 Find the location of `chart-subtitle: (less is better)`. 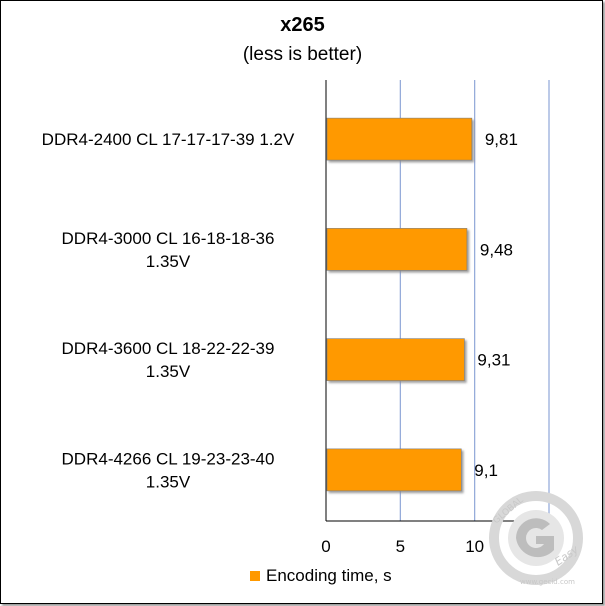

chart-subtitle: (less is better) is located at coordinates (302, 54).